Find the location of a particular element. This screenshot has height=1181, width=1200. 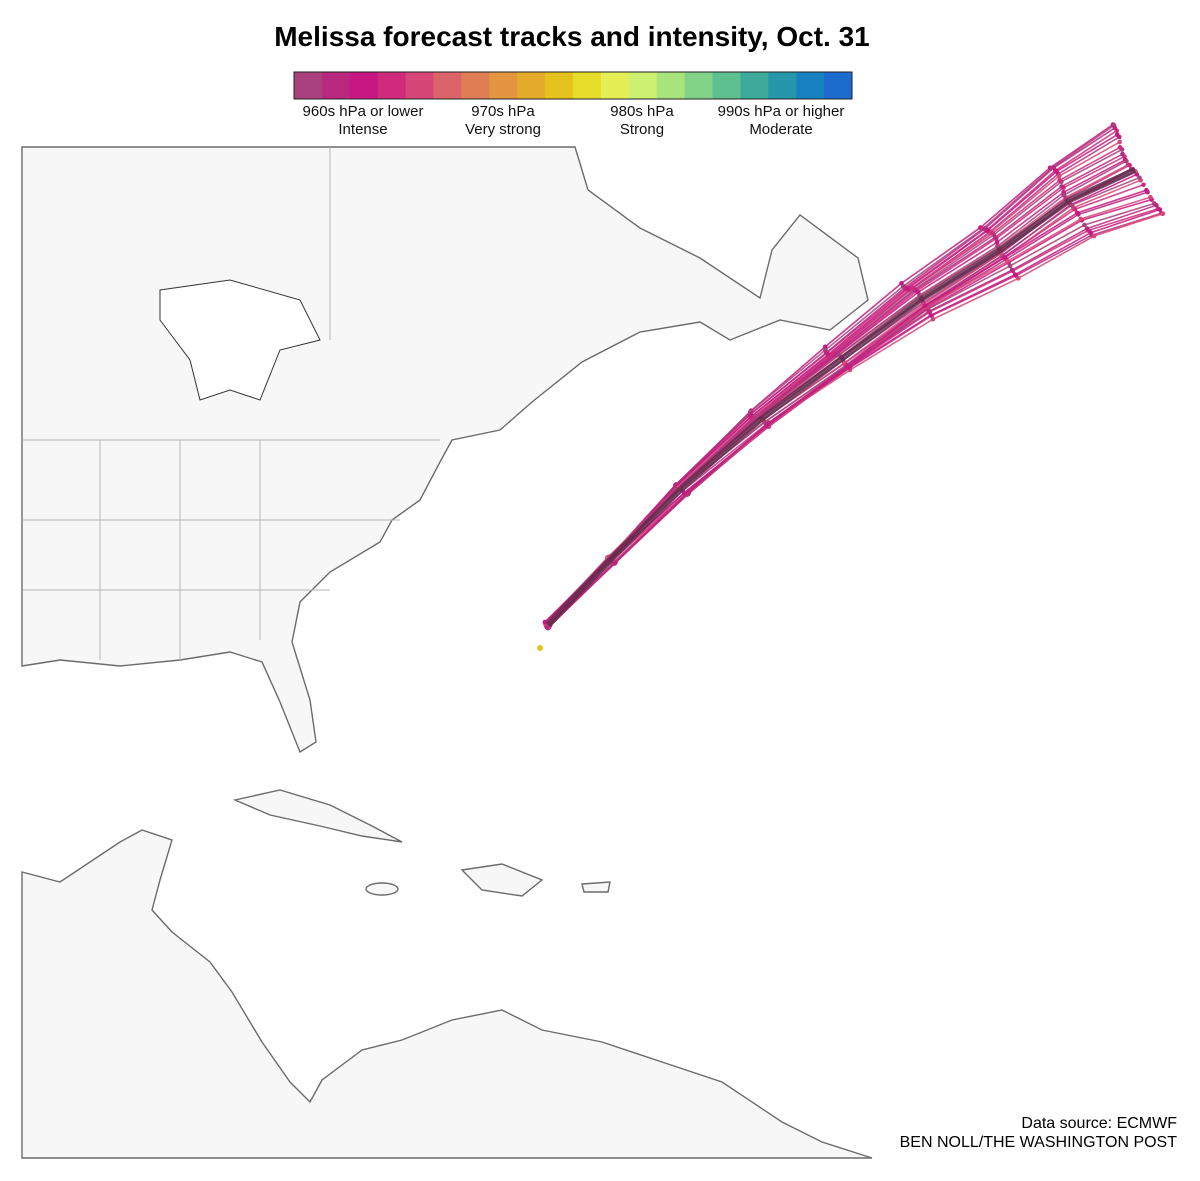

legend-pressure: 970s hPa is located at coordinates (503, 111).